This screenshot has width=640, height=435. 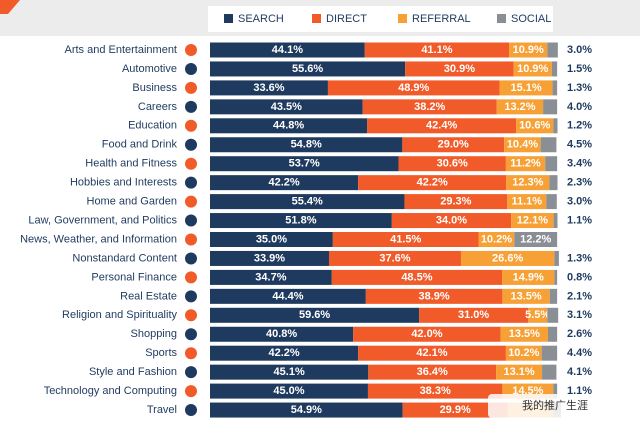 I want to click on value-label: 15.1%, so click(x=525, y=88).